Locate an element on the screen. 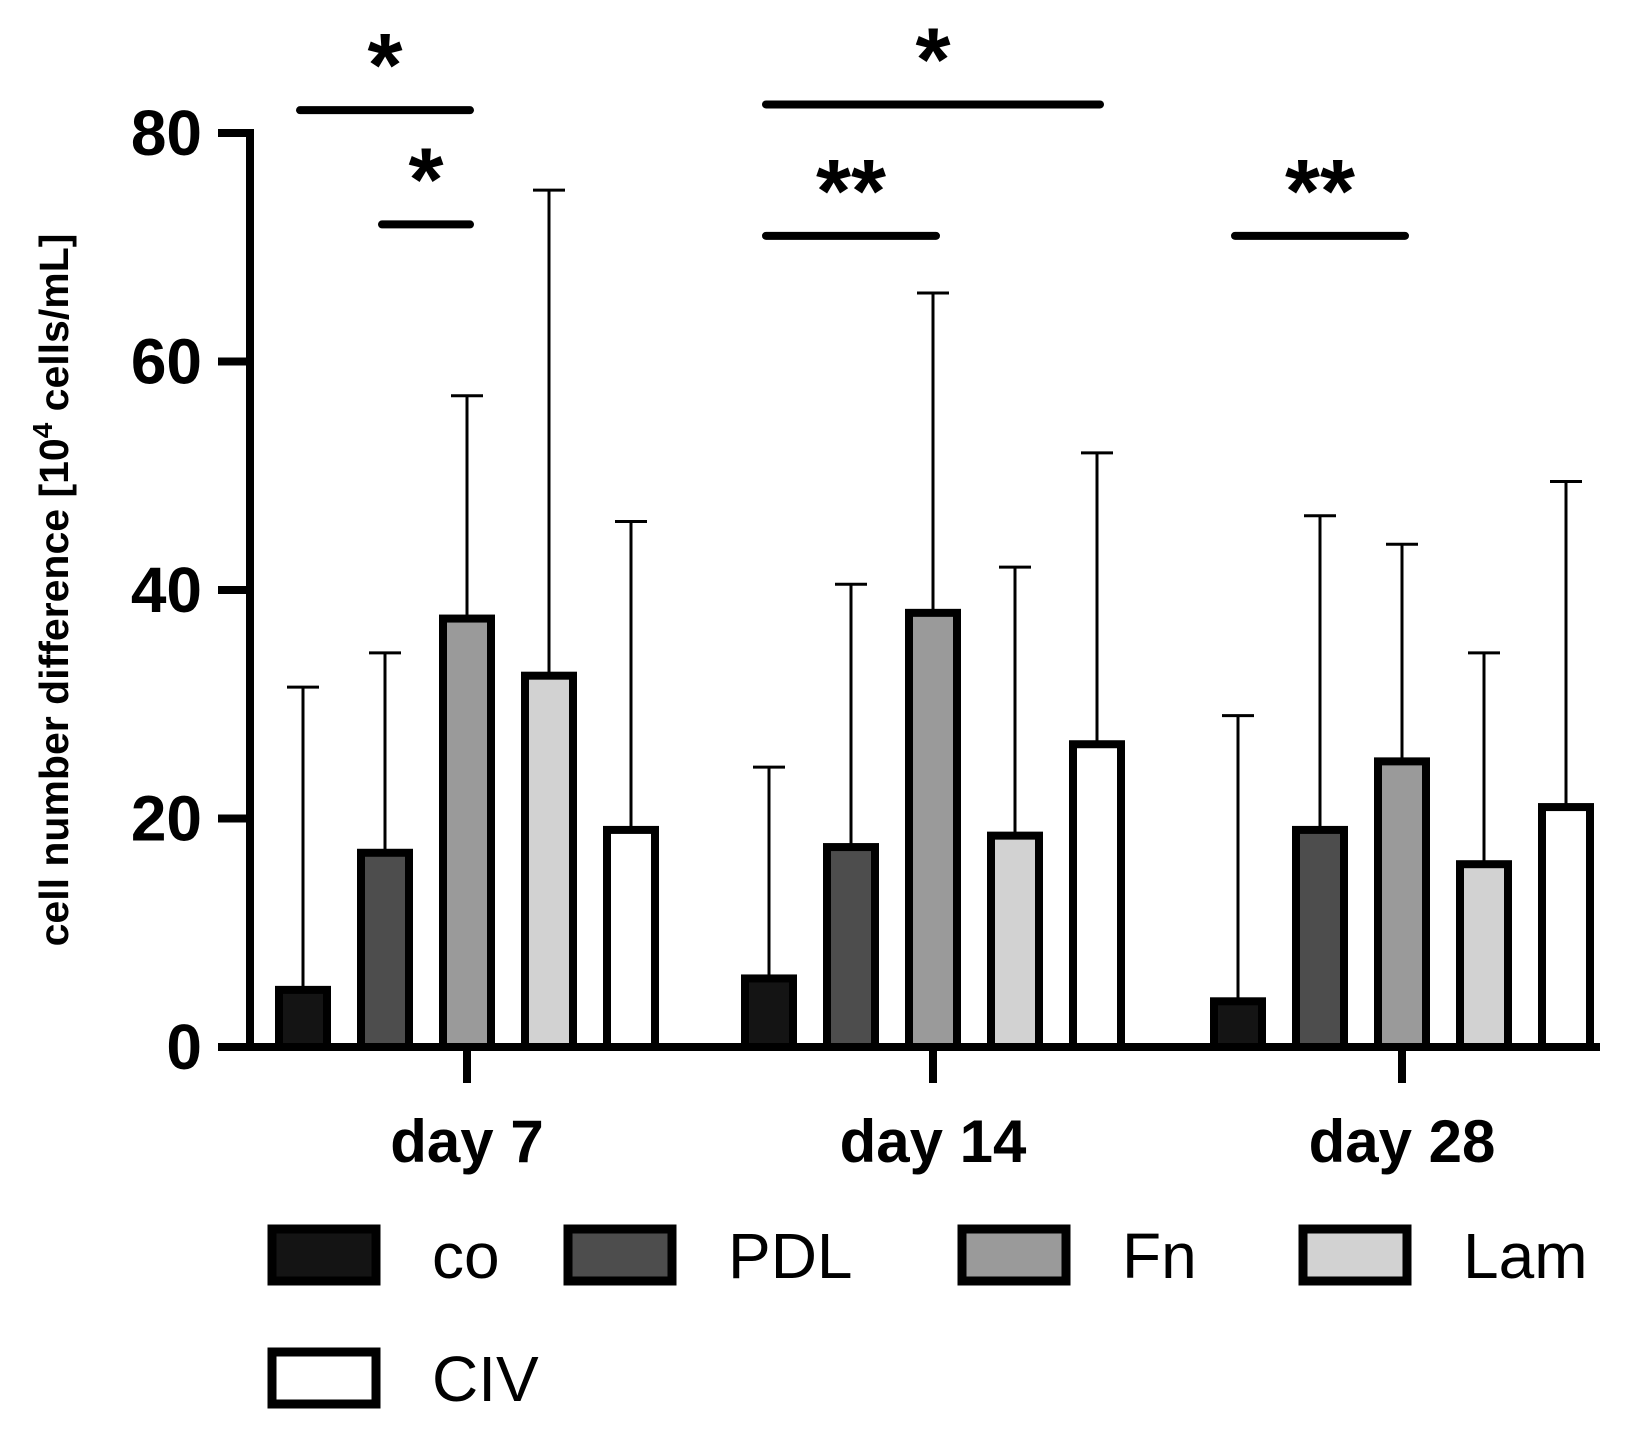 This screenshot has width=1632, height=1451. legend-label: Fn is located at coordinates (1159, 1256).